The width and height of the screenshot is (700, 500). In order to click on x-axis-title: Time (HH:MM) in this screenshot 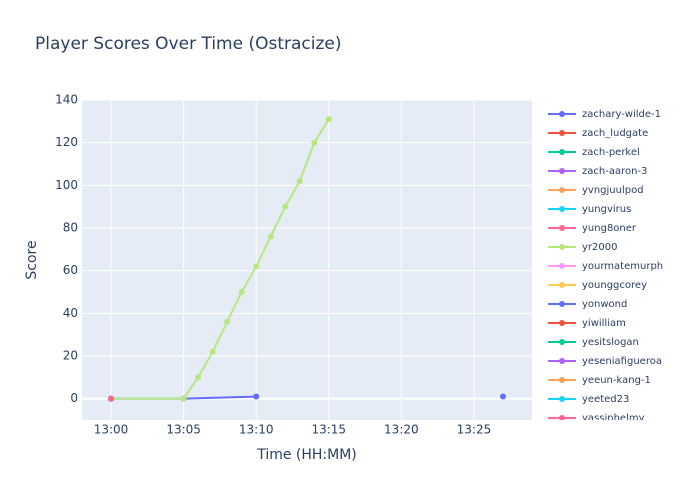, I will do `click(306, 455)`.